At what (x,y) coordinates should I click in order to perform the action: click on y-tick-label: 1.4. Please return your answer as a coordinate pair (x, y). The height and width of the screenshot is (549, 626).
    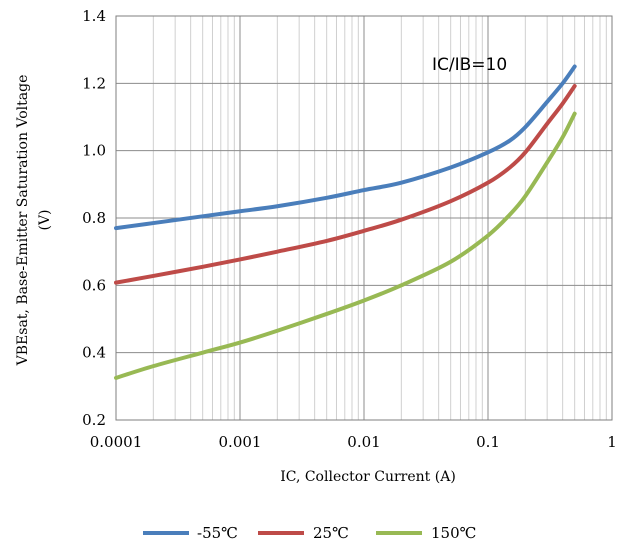
    Looking at the image, I should click on (94, 16).